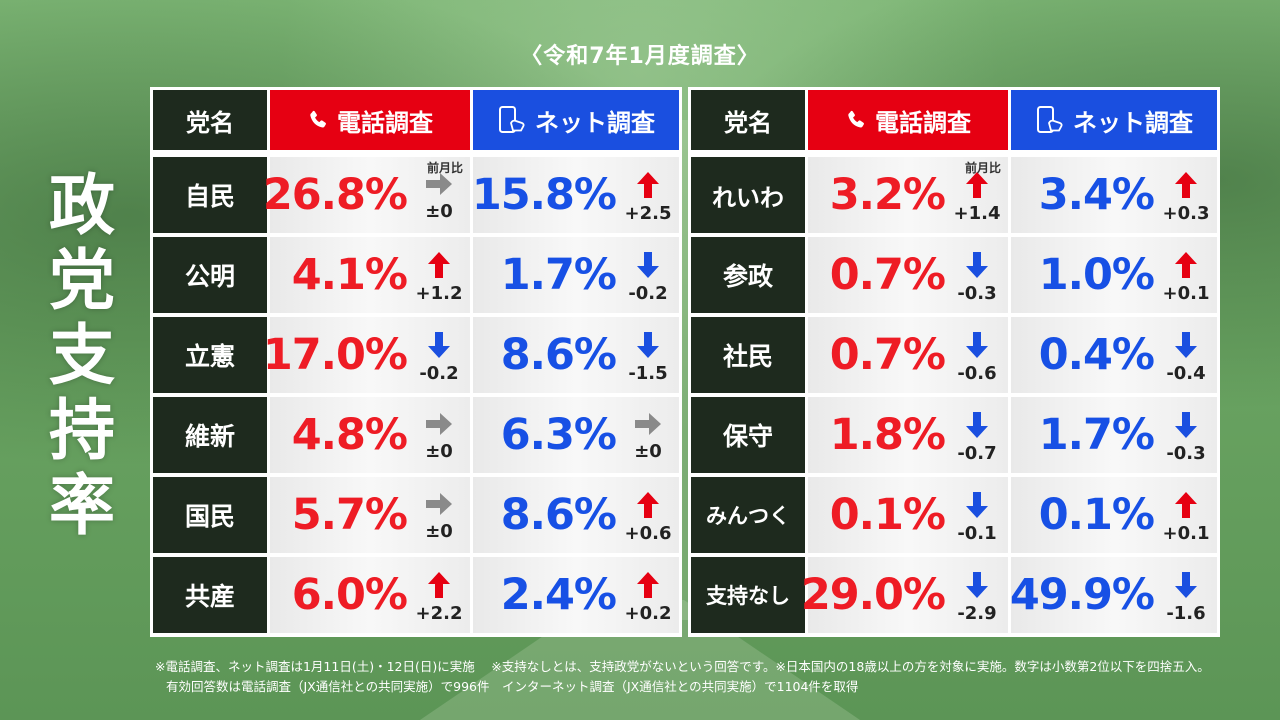  What do you see at coordinates (1114, 515) in the screenshot?
I see `net-cell: 0.1% +0.1` at bounding box center [1114, 515].